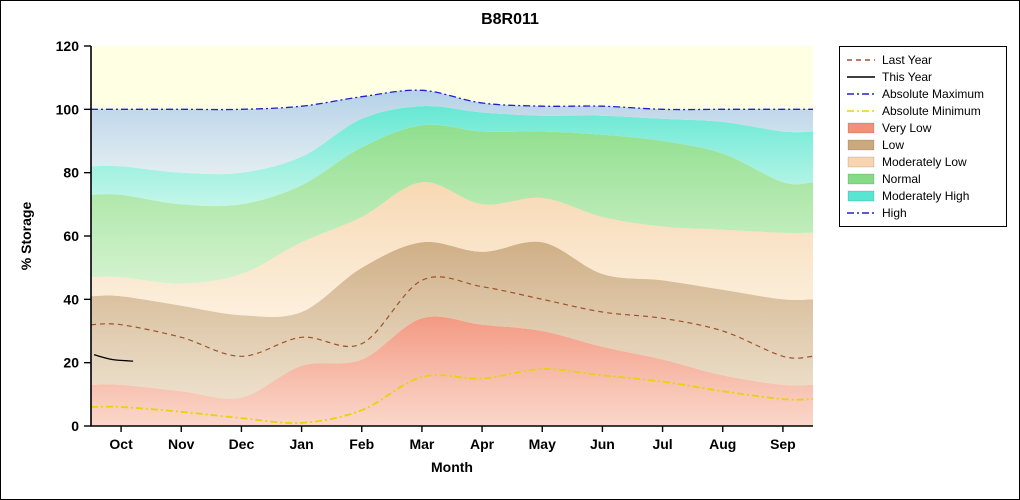 The image size is (1020, 500). What do you see at coordinates (302, 444) in the screenshot?
I see `x-tick-label: Jan` at bounding box center [302, 444].